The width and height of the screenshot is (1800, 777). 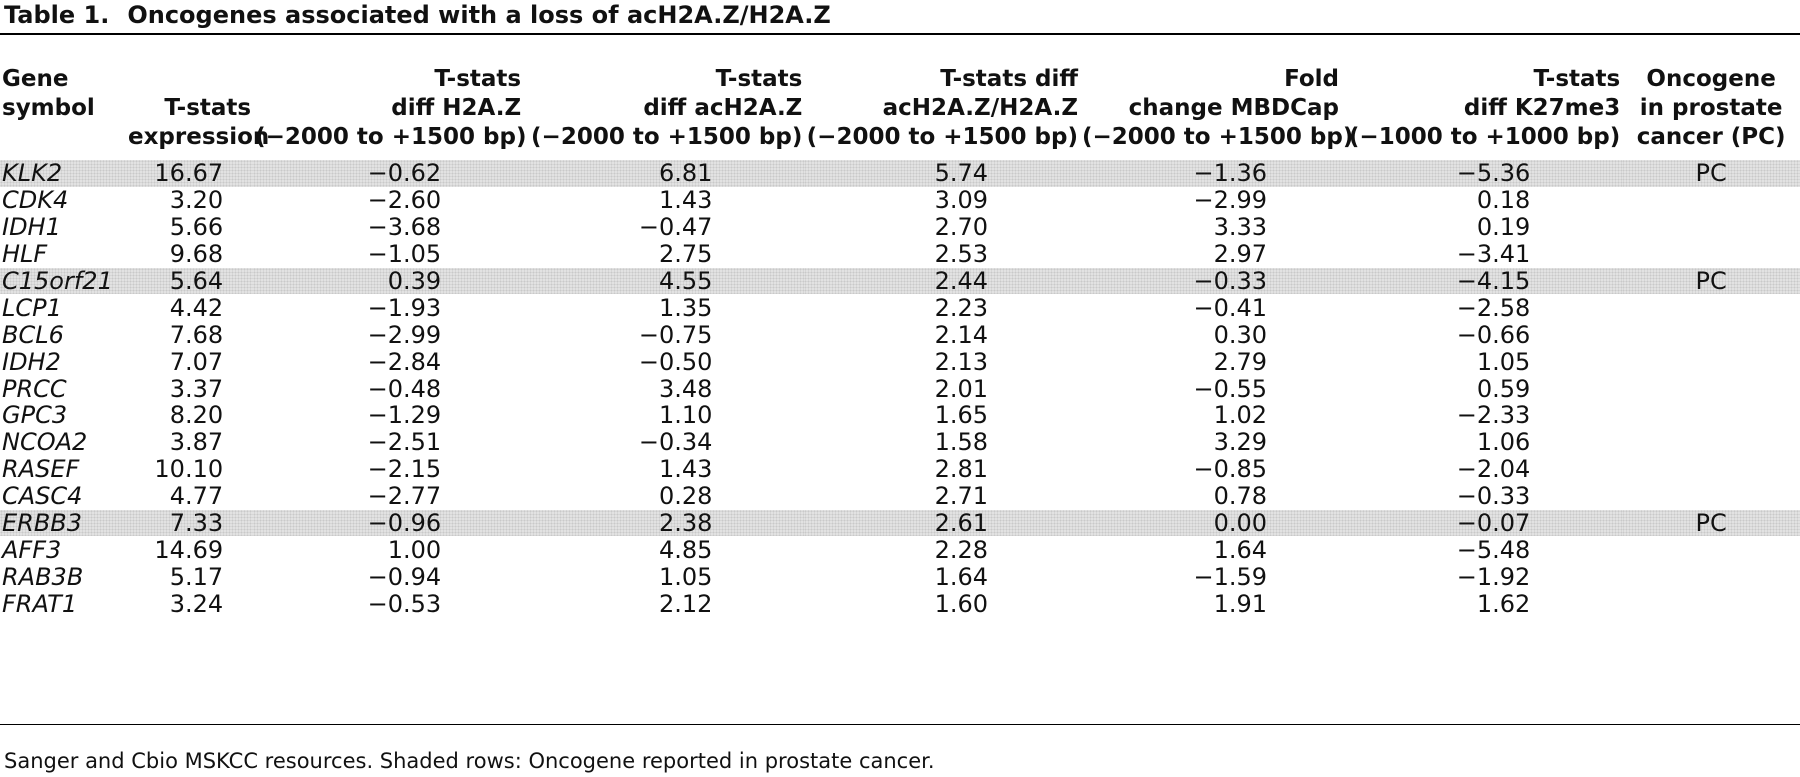 What do you see at coordinates (33, 334) in the screenshot?
I see `cell-gene: BCL6` at bounding box center [33, 334].